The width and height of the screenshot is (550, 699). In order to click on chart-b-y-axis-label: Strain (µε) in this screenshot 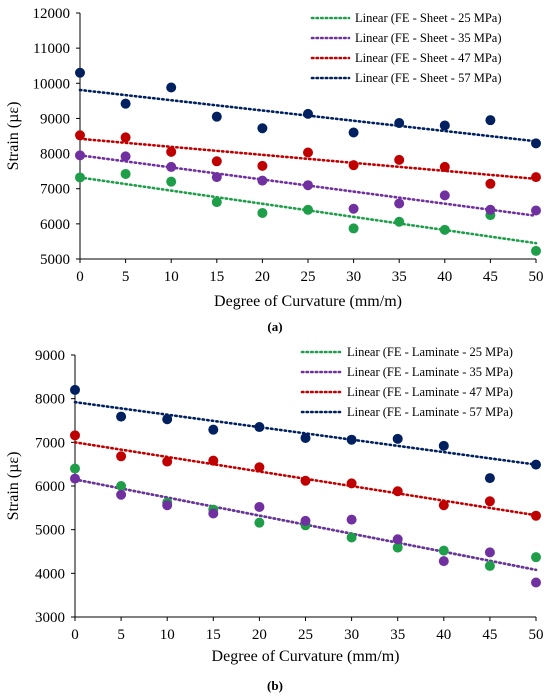, I will do `click(13, 486)`.